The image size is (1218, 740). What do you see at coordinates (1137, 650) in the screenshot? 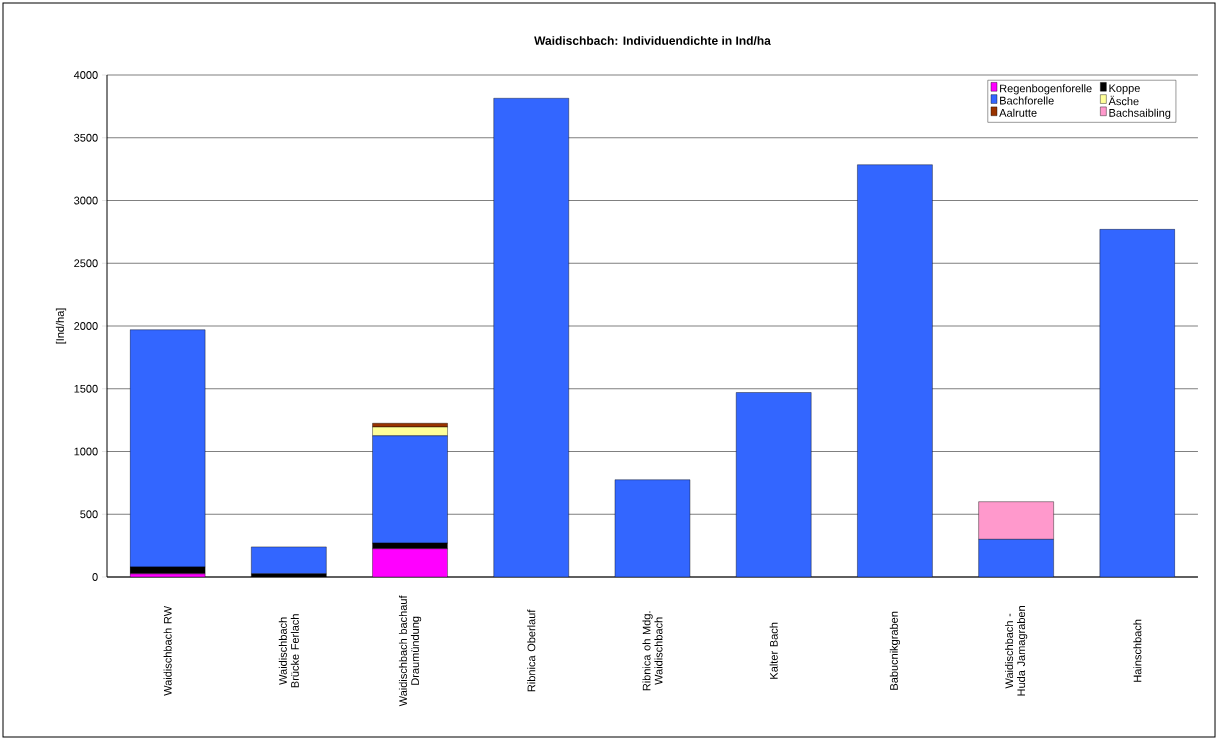
I see `x-tick-label: Hainschbach` at bounding box center [1137, 650].